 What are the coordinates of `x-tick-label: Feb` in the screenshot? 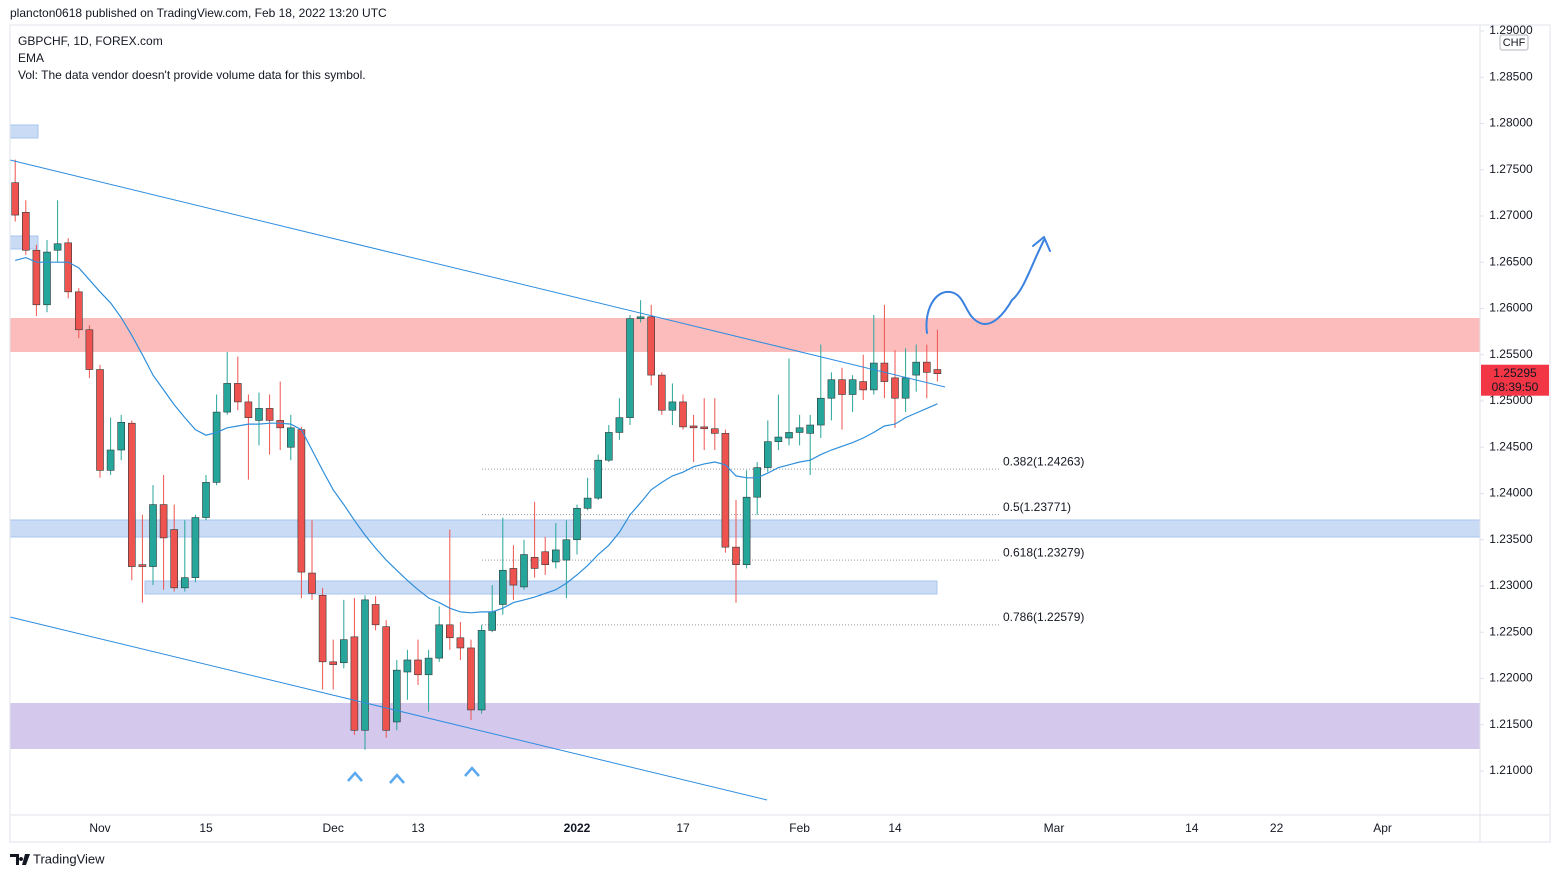 It's located at (799, 828).